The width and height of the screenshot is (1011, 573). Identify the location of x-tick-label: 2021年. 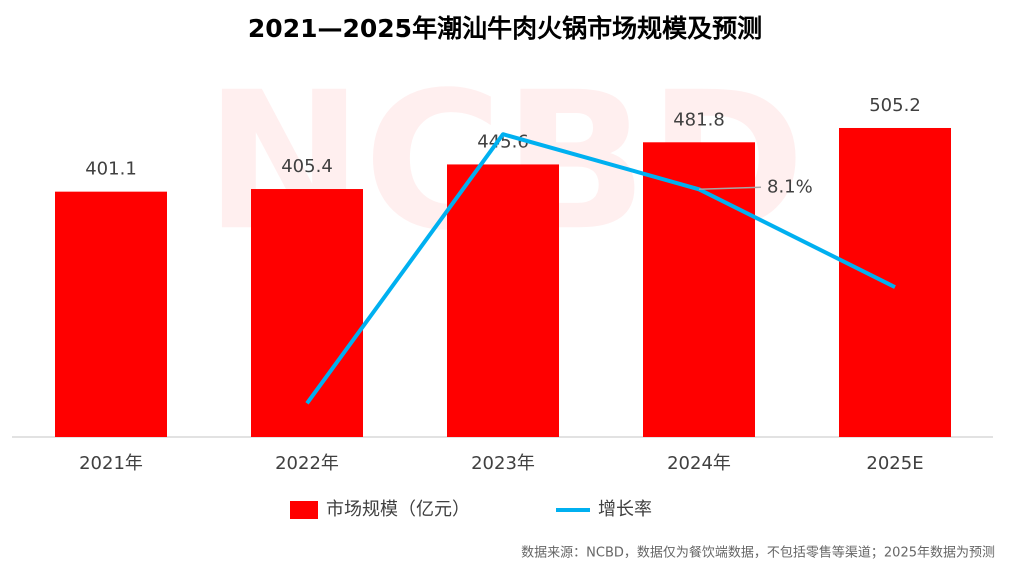
(111, 463).